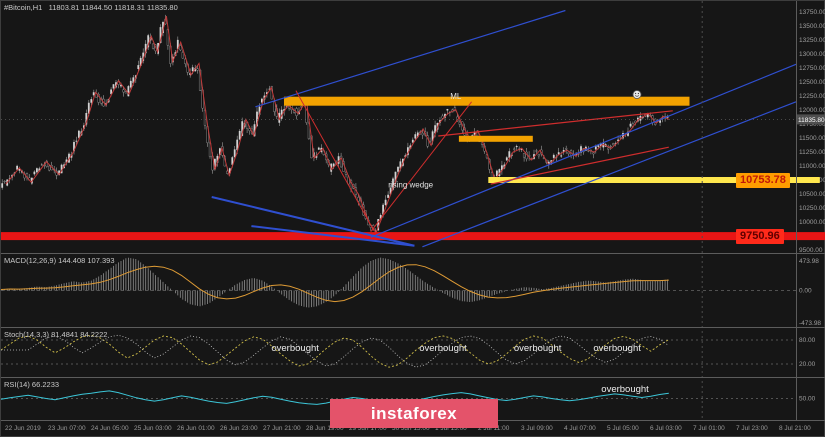 The height and width of the screenshot is (437, 825). What do you see at coordinates (760, 236) in the screenshot?
I see `red-level-price-label: 9750.96` at bounding box center [760, 236].